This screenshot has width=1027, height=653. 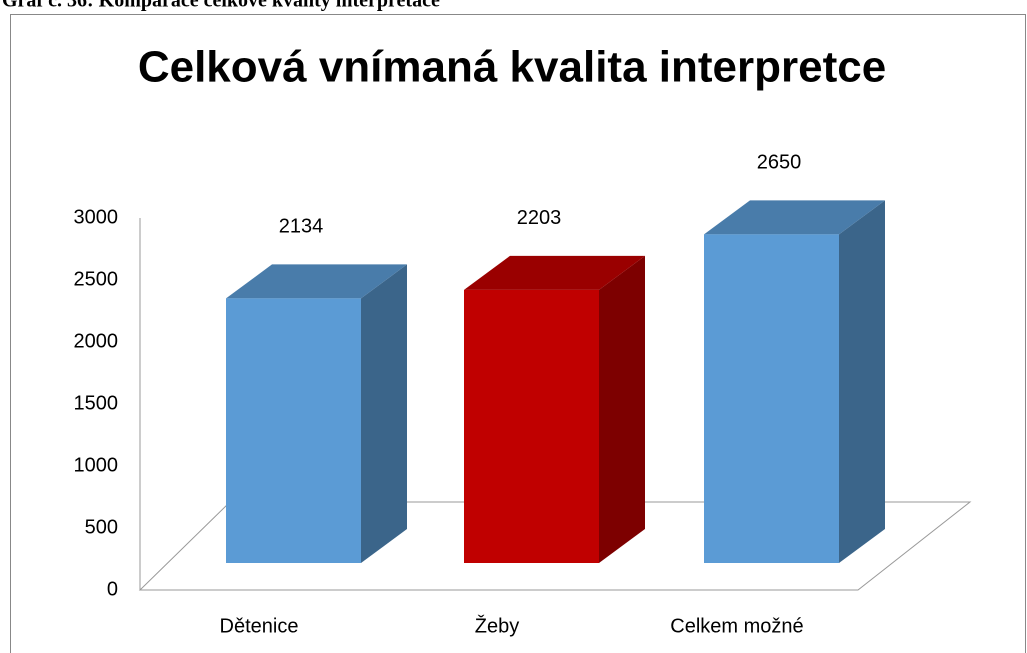 What do you see at coordinates (96, 217) in the screenshot?
I see `y-tick-label: 3000` at bounding box center [96, 217].